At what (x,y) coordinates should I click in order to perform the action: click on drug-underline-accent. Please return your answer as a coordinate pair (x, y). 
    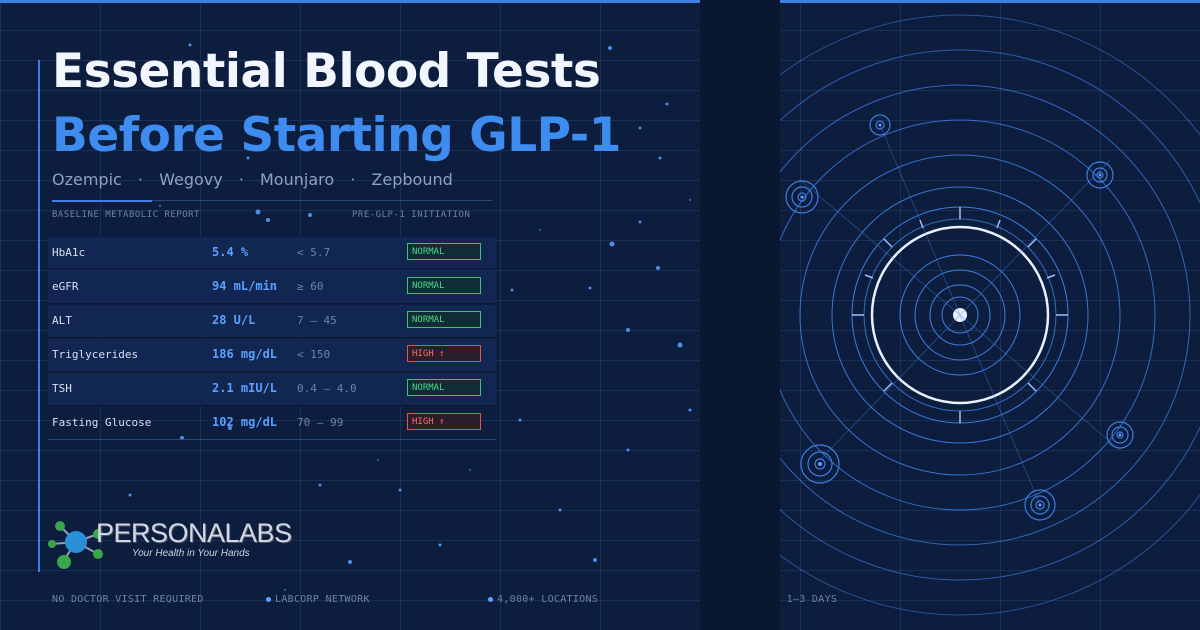
    Looking at the image, I should click on (102, 201).